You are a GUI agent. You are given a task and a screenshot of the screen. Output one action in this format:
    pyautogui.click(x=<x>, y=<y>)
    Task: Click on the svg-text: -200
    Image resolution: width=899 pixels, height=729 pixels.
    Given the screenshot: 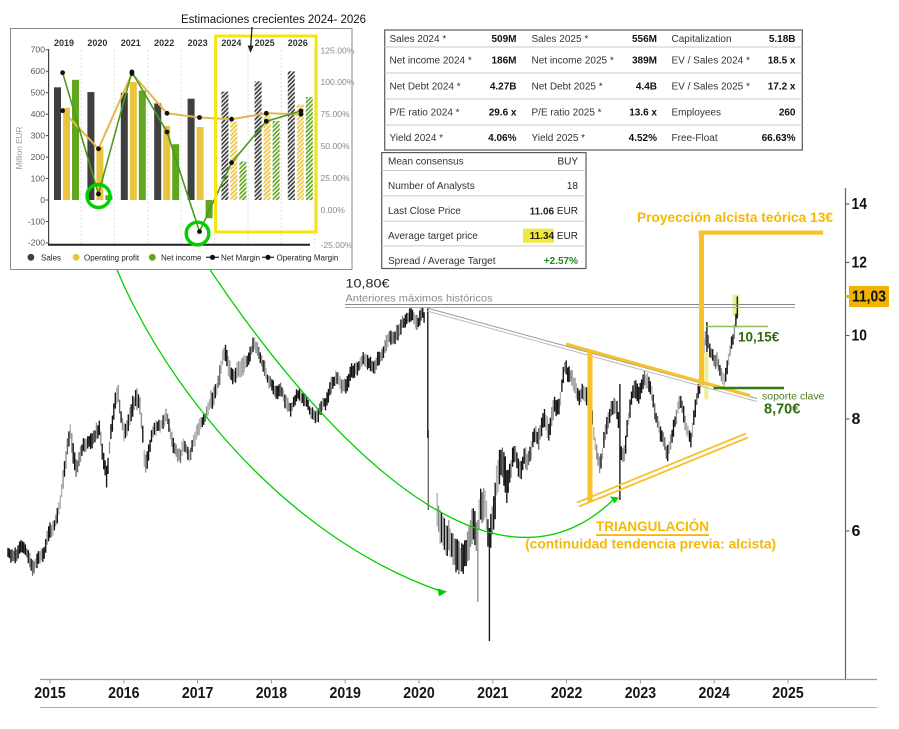 What is the action you would take?
    pyautogui.click(x=36, y=243)
    